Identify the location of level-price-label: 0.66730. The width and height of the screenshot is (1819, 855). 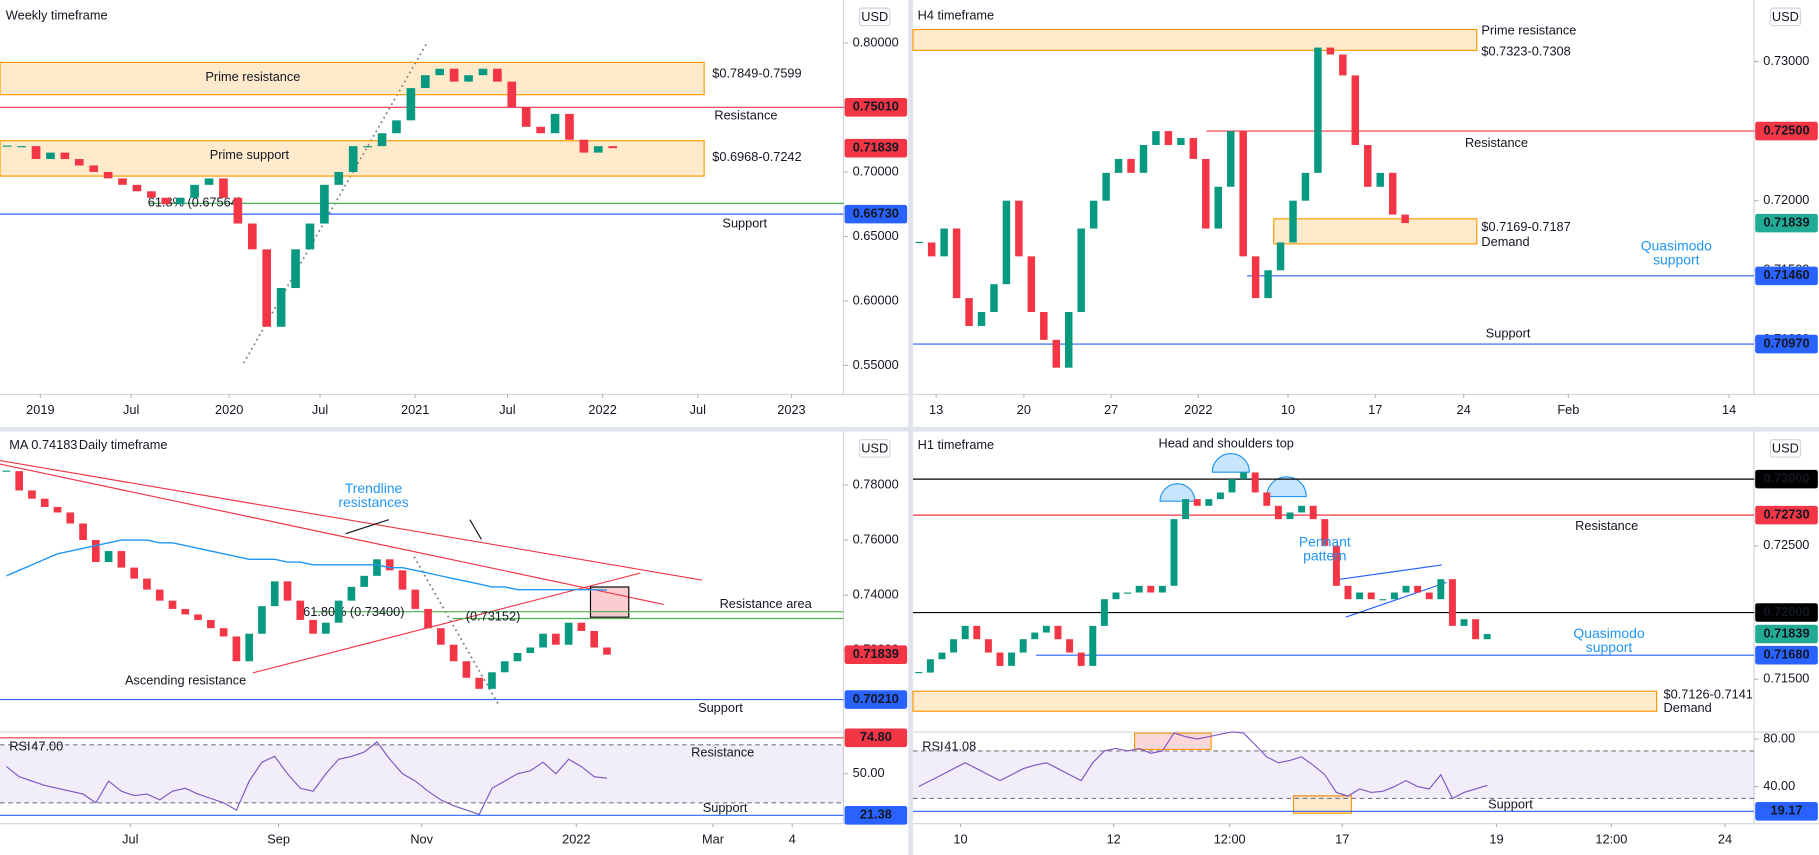
(876, 212).